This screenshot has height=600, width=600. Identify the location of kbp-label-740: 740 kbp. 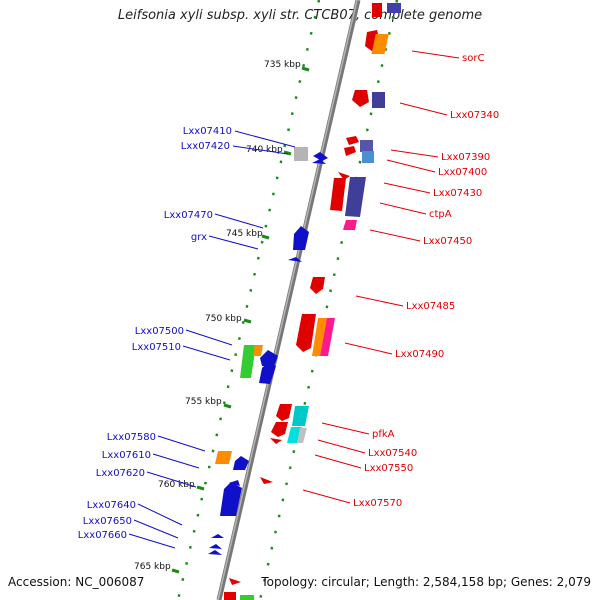
(264, 150).